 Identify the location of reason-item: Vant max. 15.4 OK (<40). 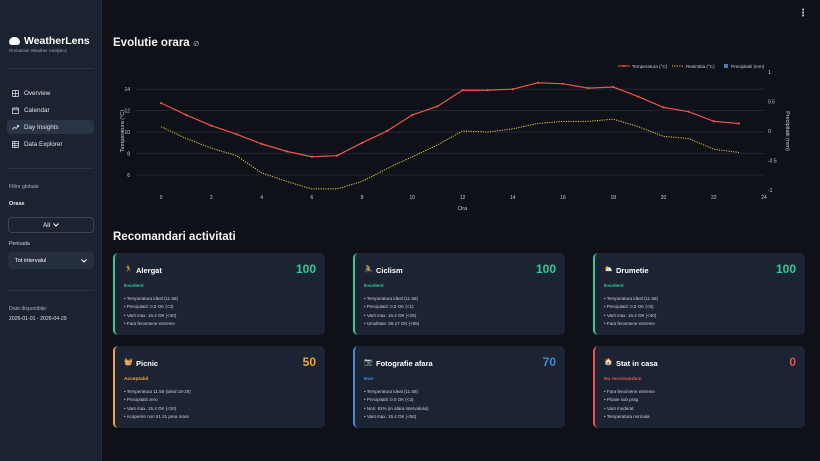
(631, 316).